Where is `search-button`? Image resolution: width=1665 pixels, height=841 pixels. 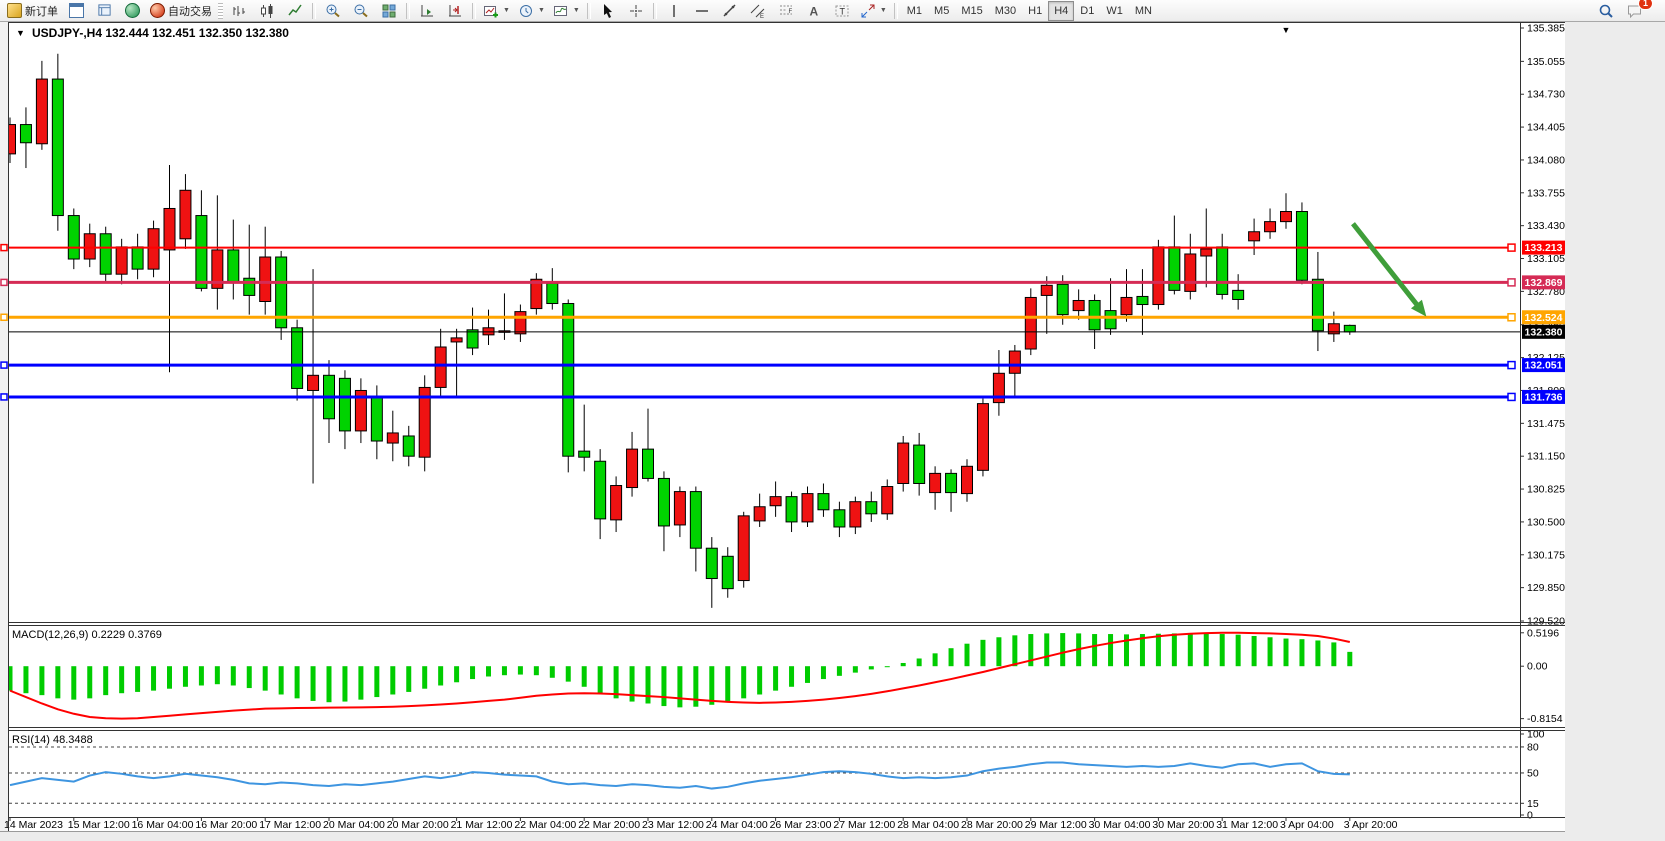 search-button is located at coordinates (1606, 11).